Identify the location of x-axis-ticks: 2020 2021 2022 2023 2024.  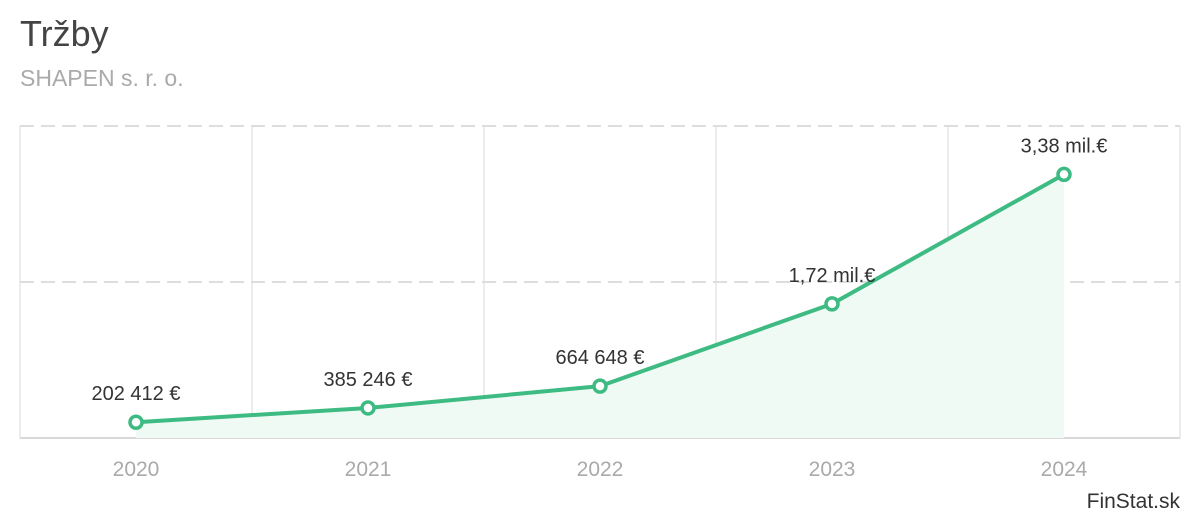
(600, 469).